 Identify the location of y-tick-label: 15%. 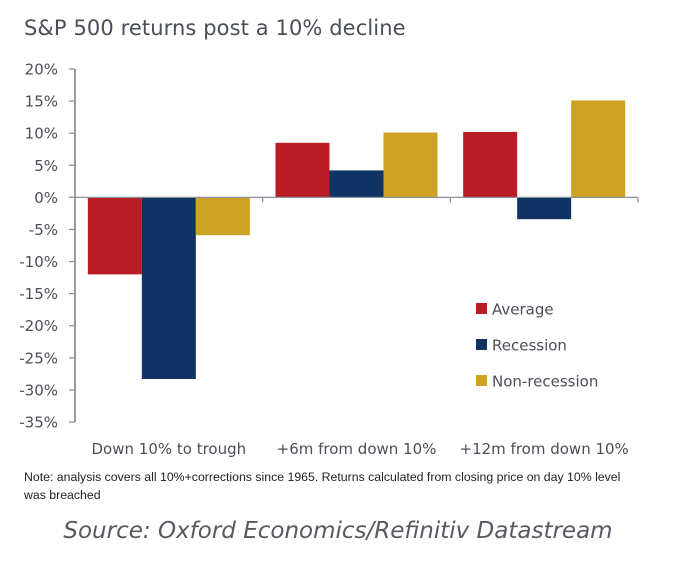
(41, 102).